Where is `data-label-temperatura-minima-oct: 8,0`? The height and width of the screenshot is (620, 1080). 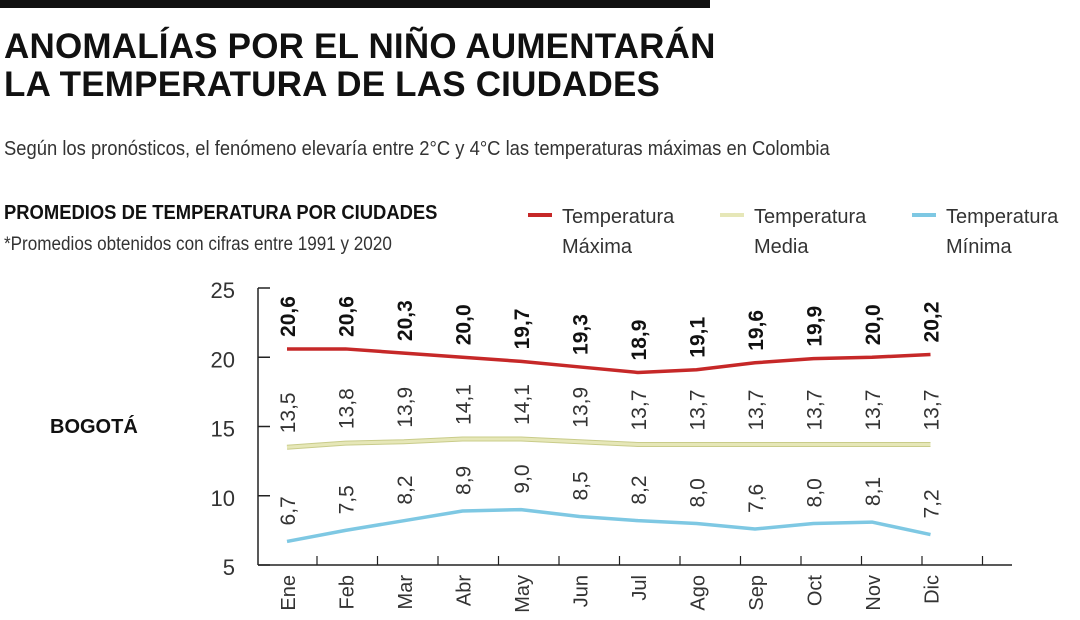 data-label-temperatura-minima-oct: 8,0 is located at coordinates (815, 492).